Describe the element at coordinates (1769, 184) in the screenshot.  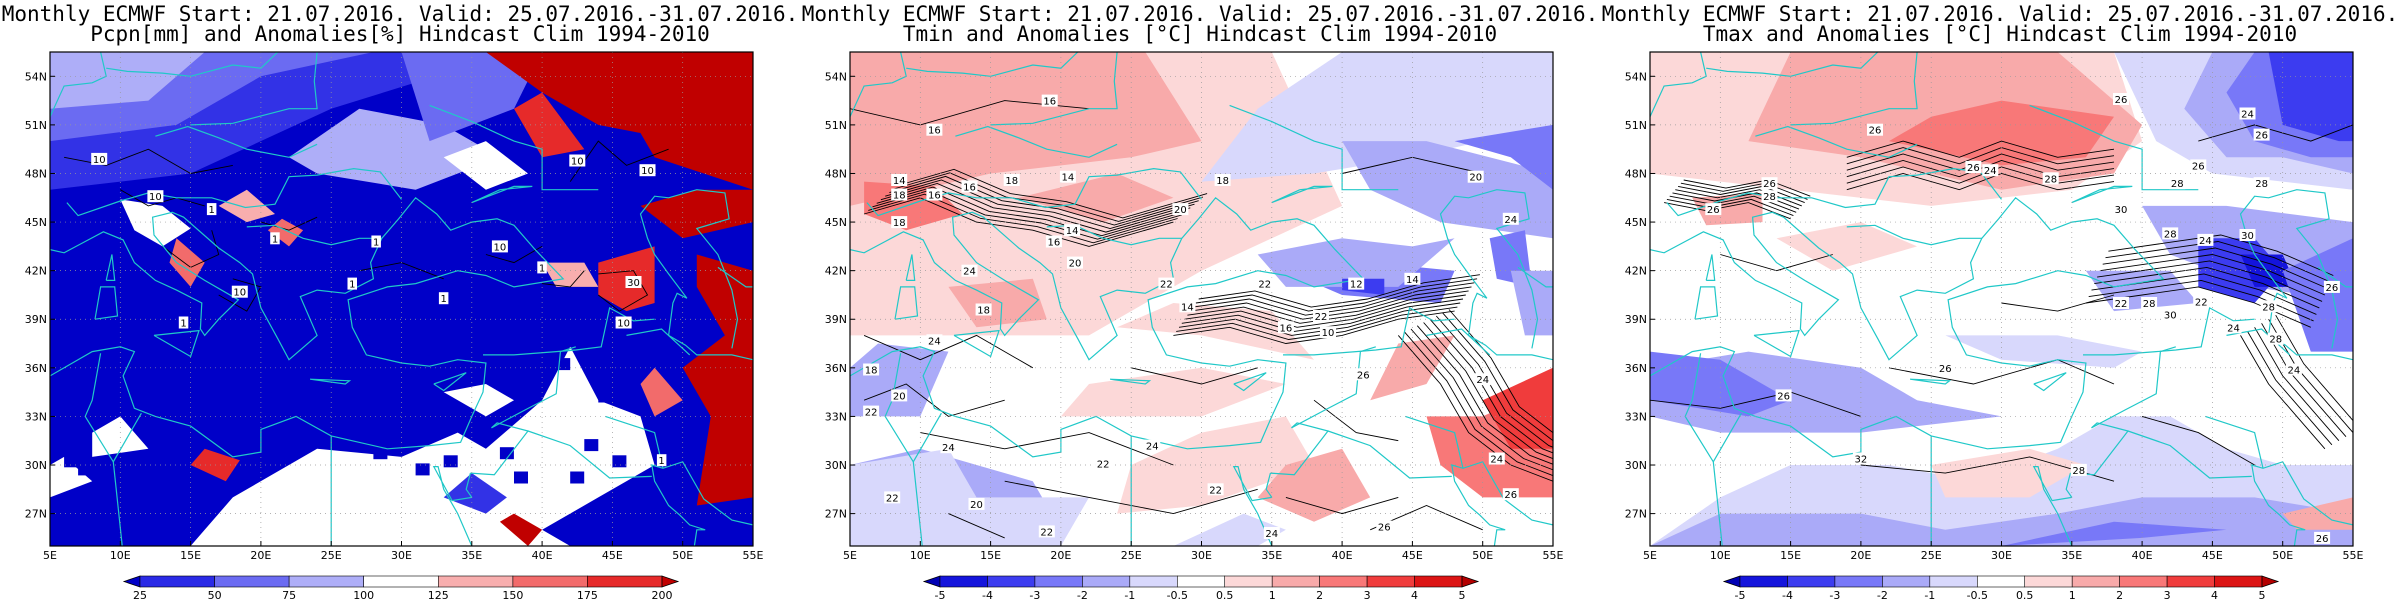
I see `tmax-contour-label-10: 26` at that location.